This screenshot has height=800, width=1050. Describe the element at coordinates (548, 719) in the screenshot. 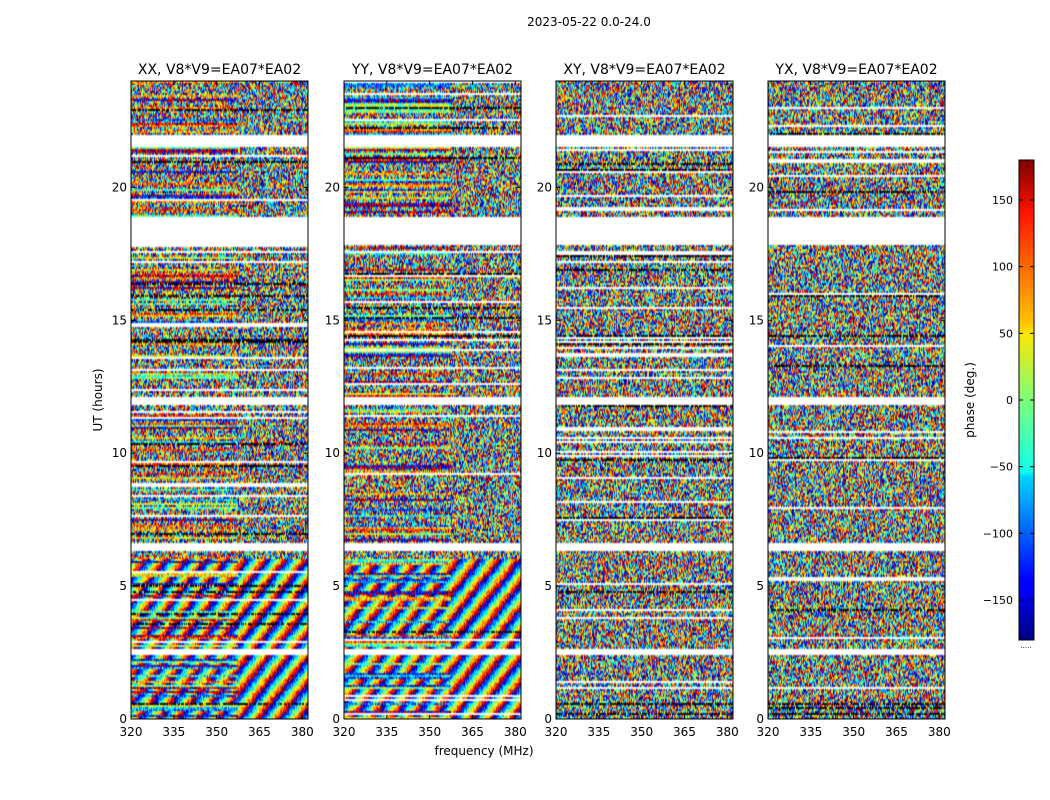

I see `y-tick-label-2-0: 0` at that location.